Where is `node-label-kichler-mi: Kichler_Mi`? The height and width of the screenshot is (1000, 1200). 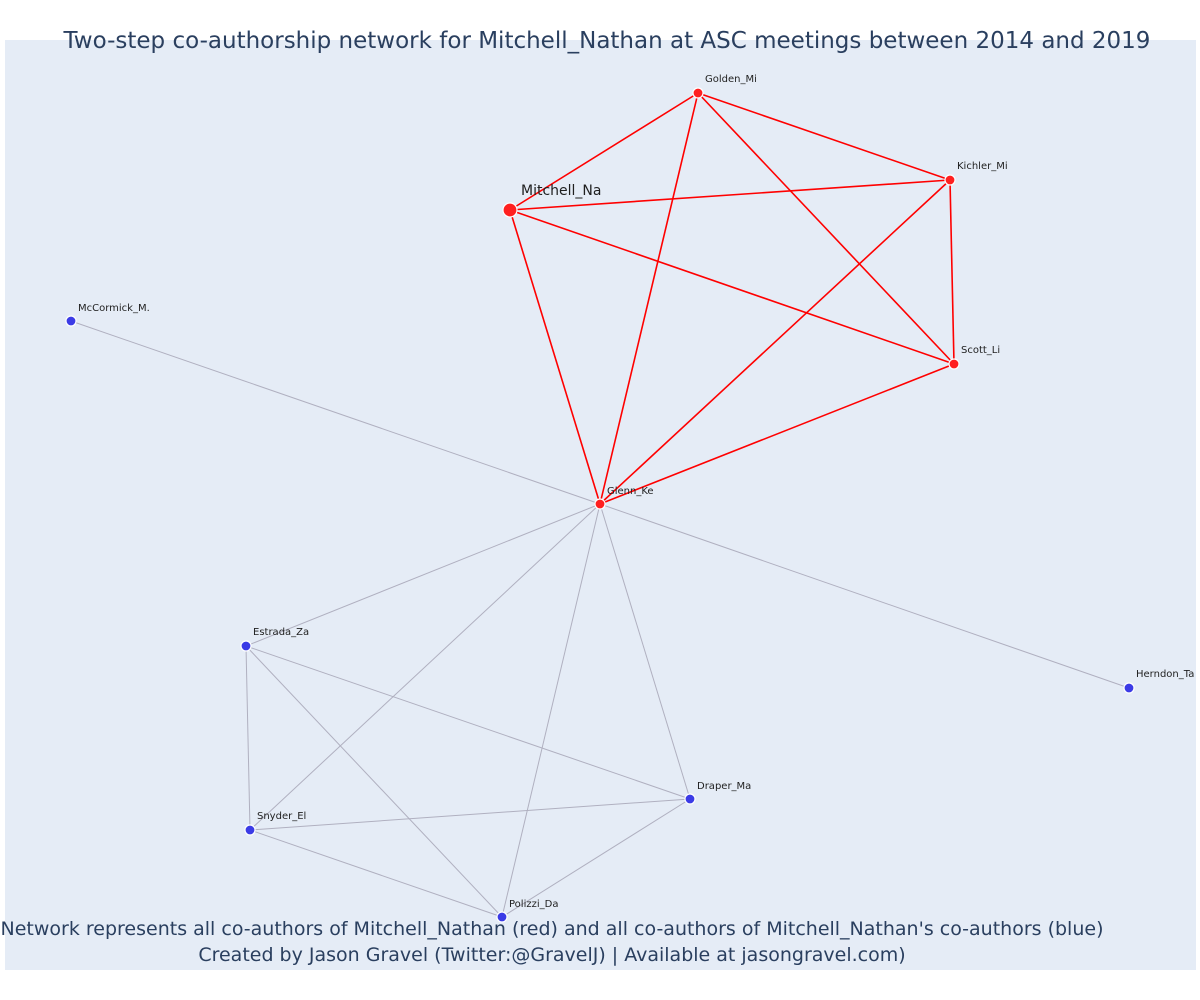
node-label-kichler-mi: Kichler_Mi is located at coordinates (982, 166).